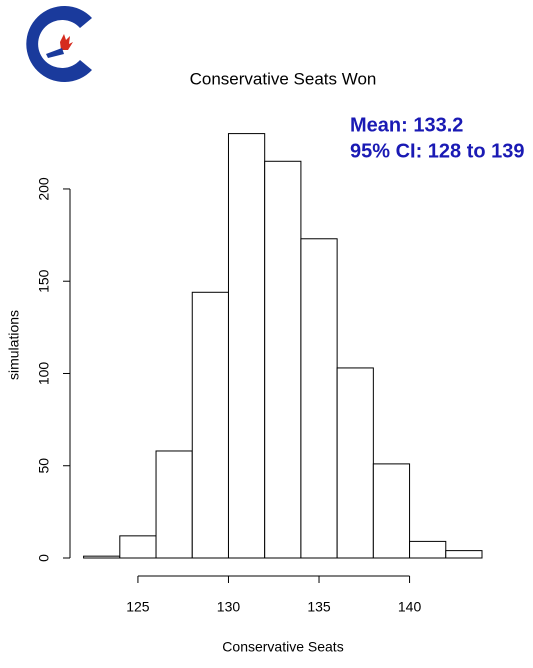 This screenshot has width=533, height=668. Describe the element at coordinates (437, 151) in the screenshot. I see `annotation: 95% CI: 128 to 139` at that location.